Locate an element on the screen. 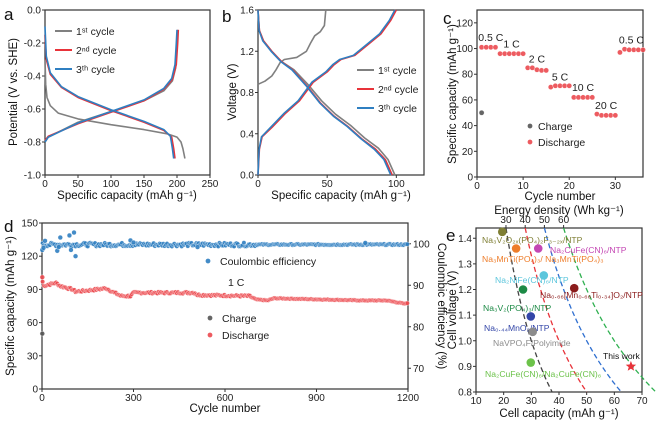 The image size is (662, 426). point-label: Na₃V₂O₂ₓ(PO₄)₂F₃₋₂ₓ/NTP is located at coordinates (532, 240).